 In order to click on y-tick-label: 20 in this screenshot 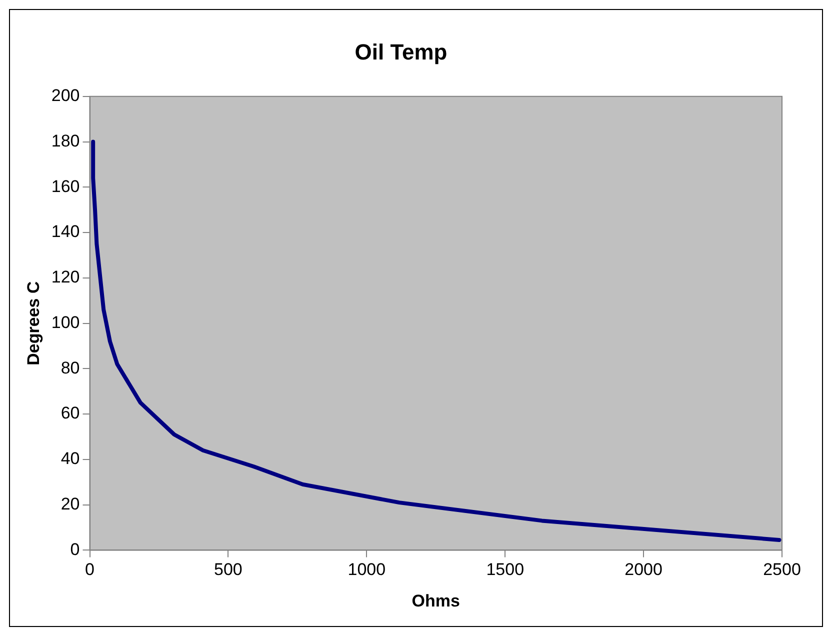, I will do `click(70, 504)`.